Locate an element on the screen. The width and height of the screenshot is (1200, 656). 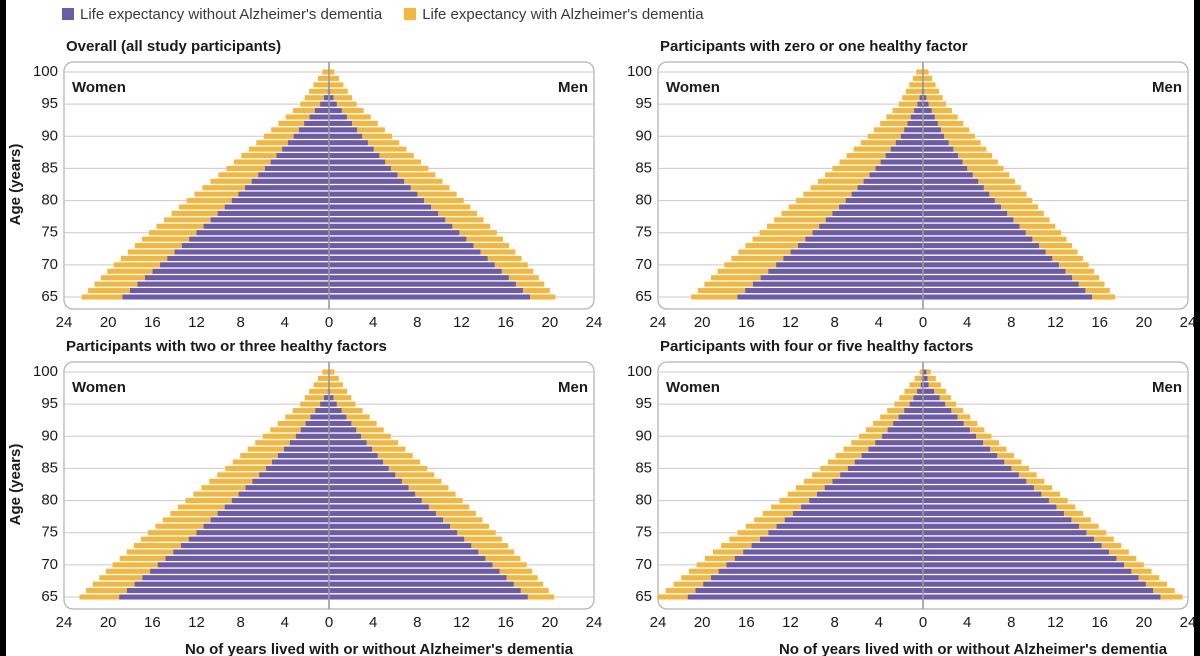
panel-1-women-label: Women is located at coordinates (99, 87).